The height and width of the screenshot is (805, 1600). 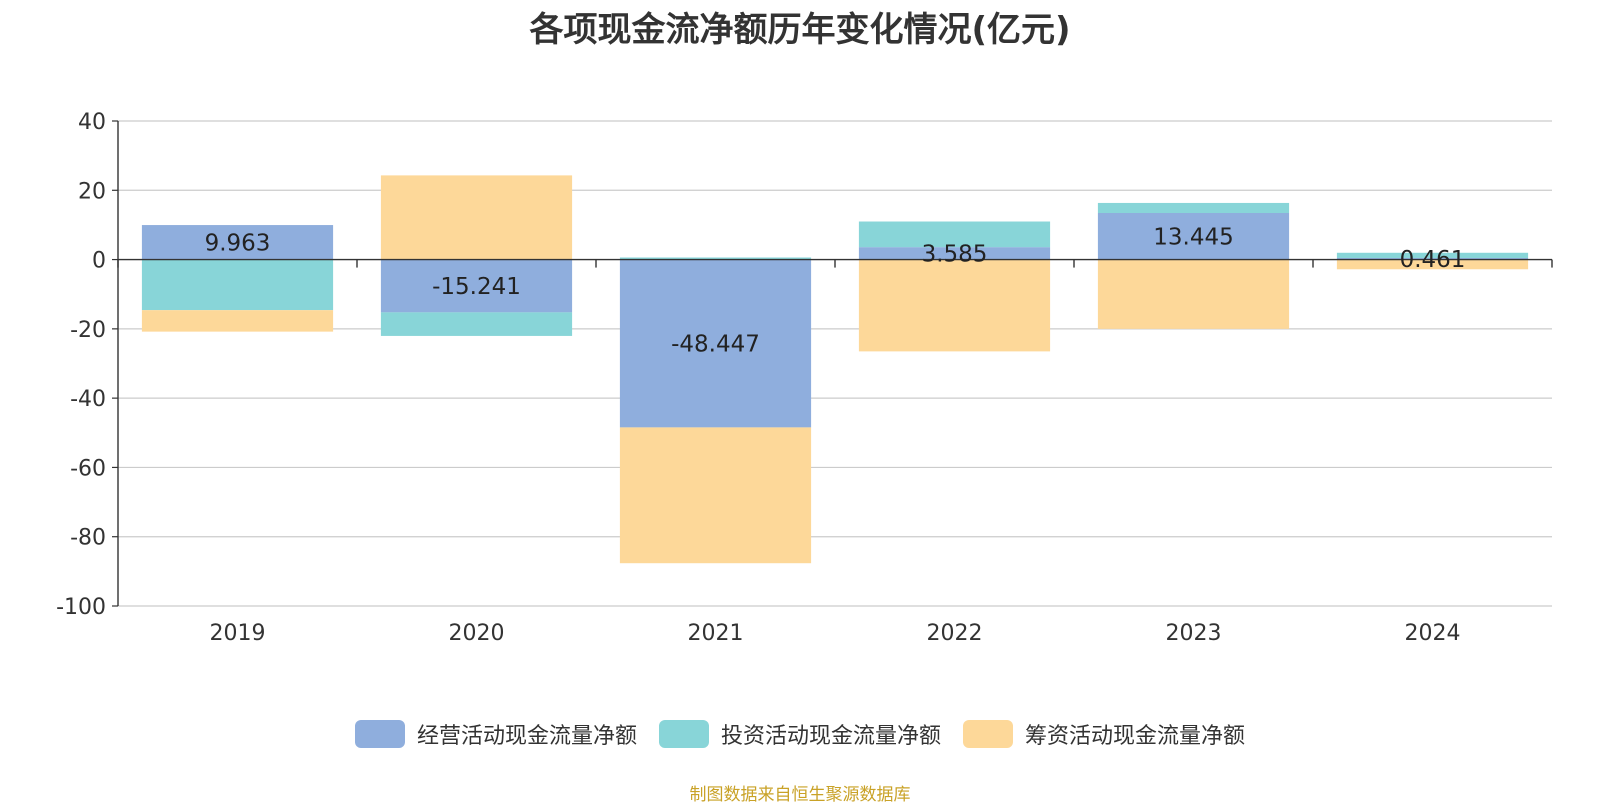 I want to click on bar-series2-2019, so click(x=237, y=321).